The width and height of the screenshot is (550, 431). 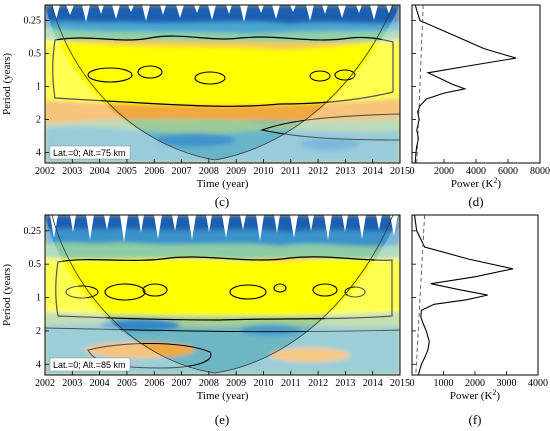 I want to click on power-plot-d: 0 2000 4000 6000 8000 Power (K2) (d), so click(x=480, y=106).